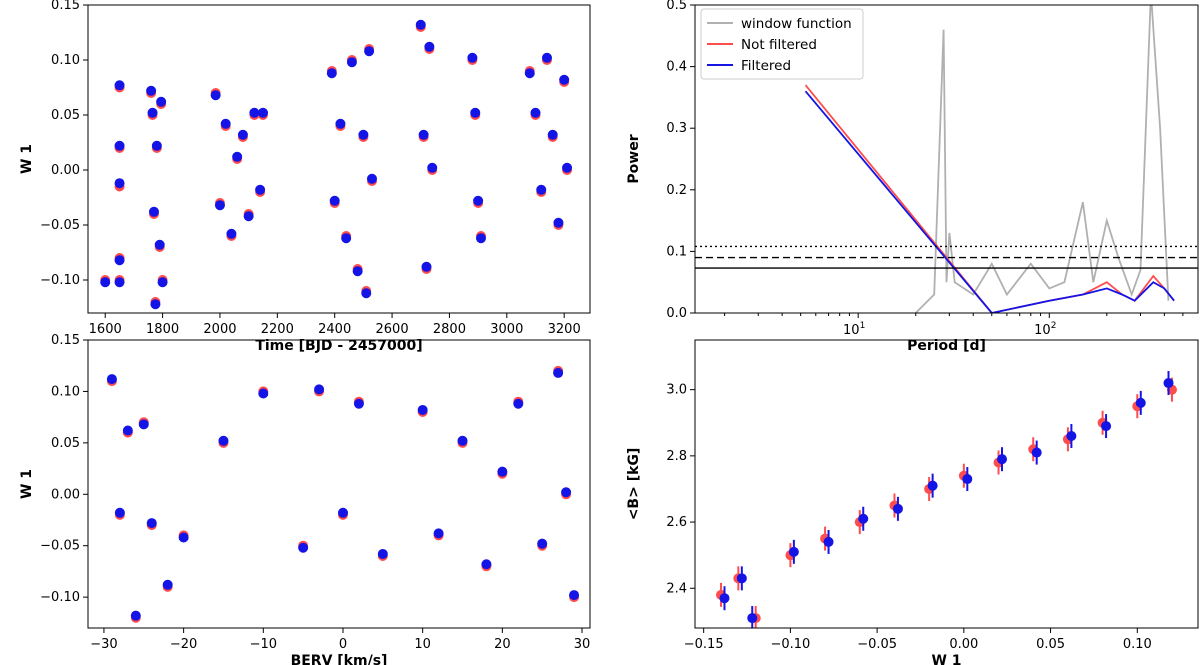 This screenshot has height=665, width=1200. What do you see at coordinates (963, 644) in the screenshot?
I see `x-tick-label: 0.00` at bounding box center [963, 644].